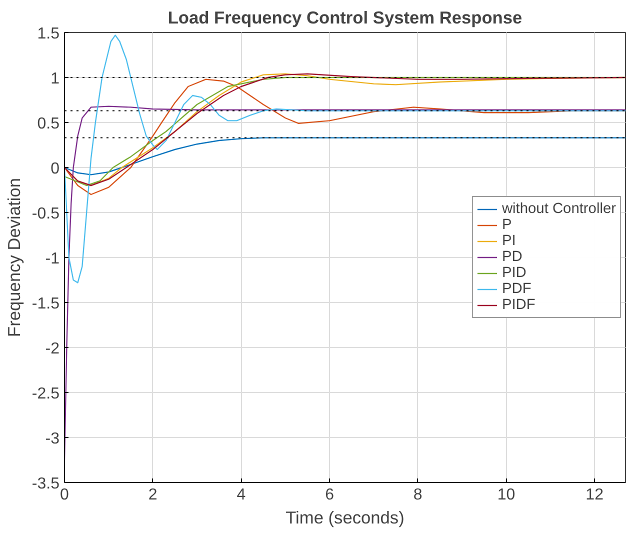  What do you see at coordinates (46, 214) in the screenshot?
I see `y-tick-label: -0.5` at bounding box center [46, 214].